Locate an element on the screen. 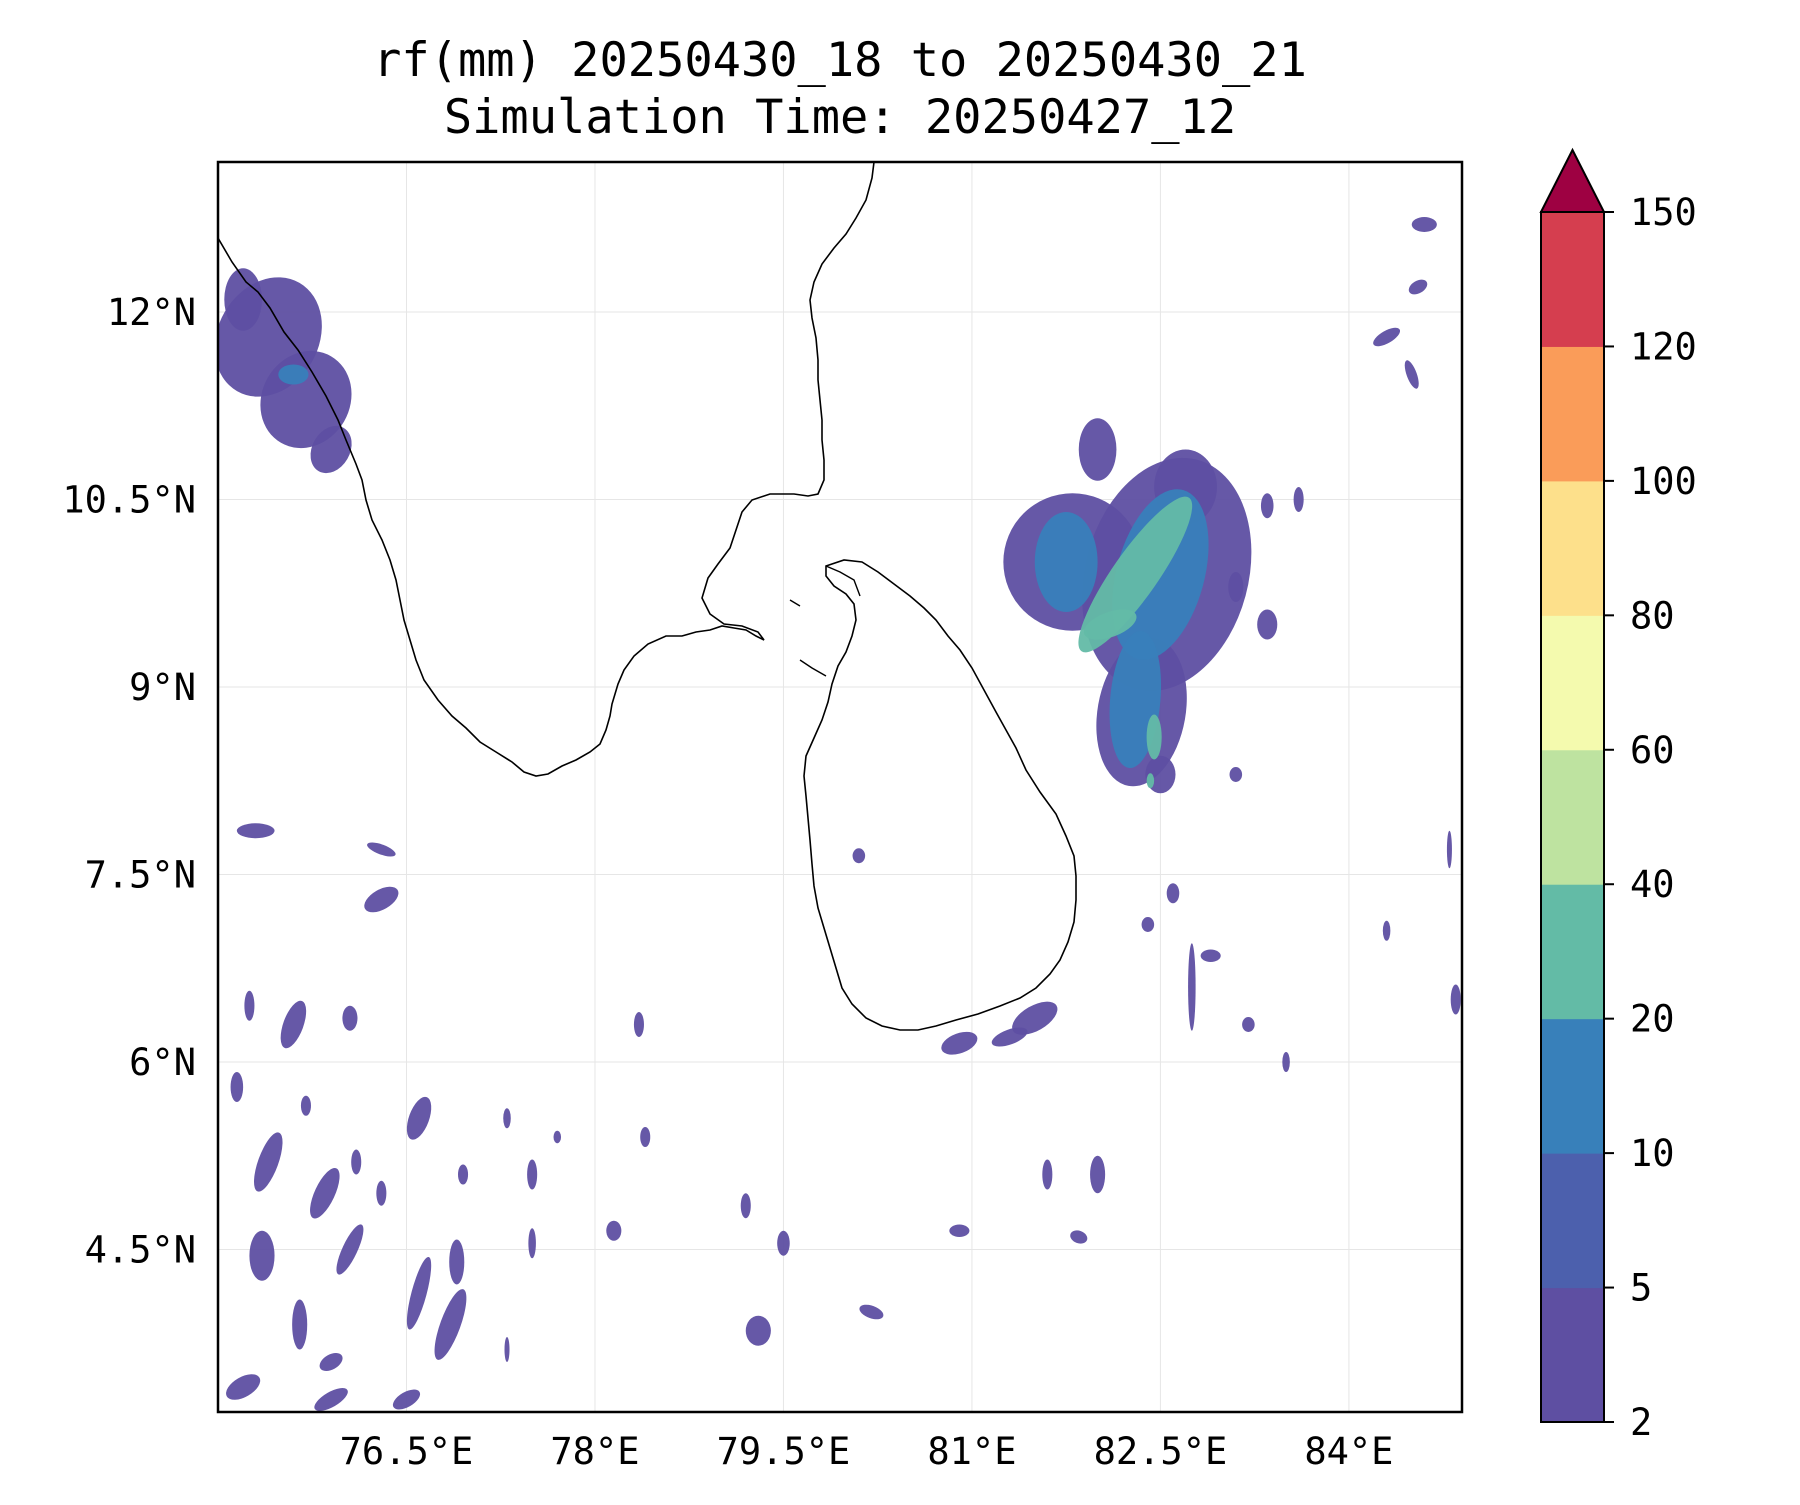  india-coastline is located at coordinates (546, 469).